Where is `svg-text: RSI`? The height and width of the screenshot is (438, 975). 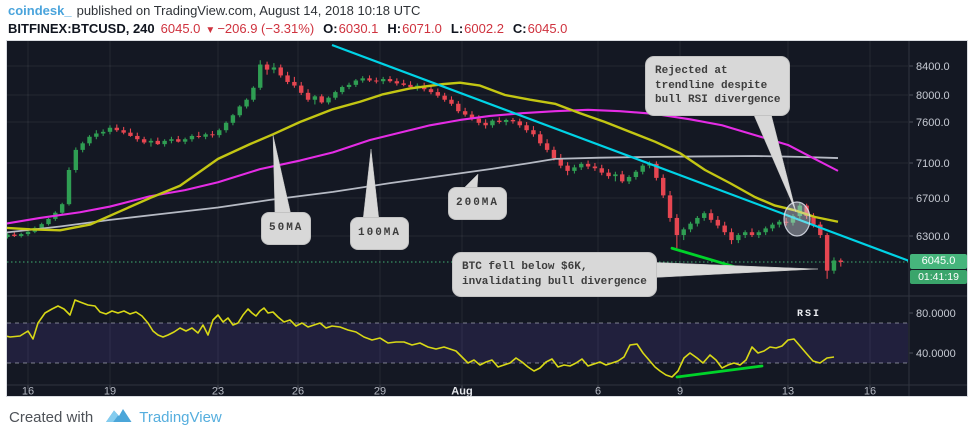 svg-text: RSI is located at coordinates (809, 314).